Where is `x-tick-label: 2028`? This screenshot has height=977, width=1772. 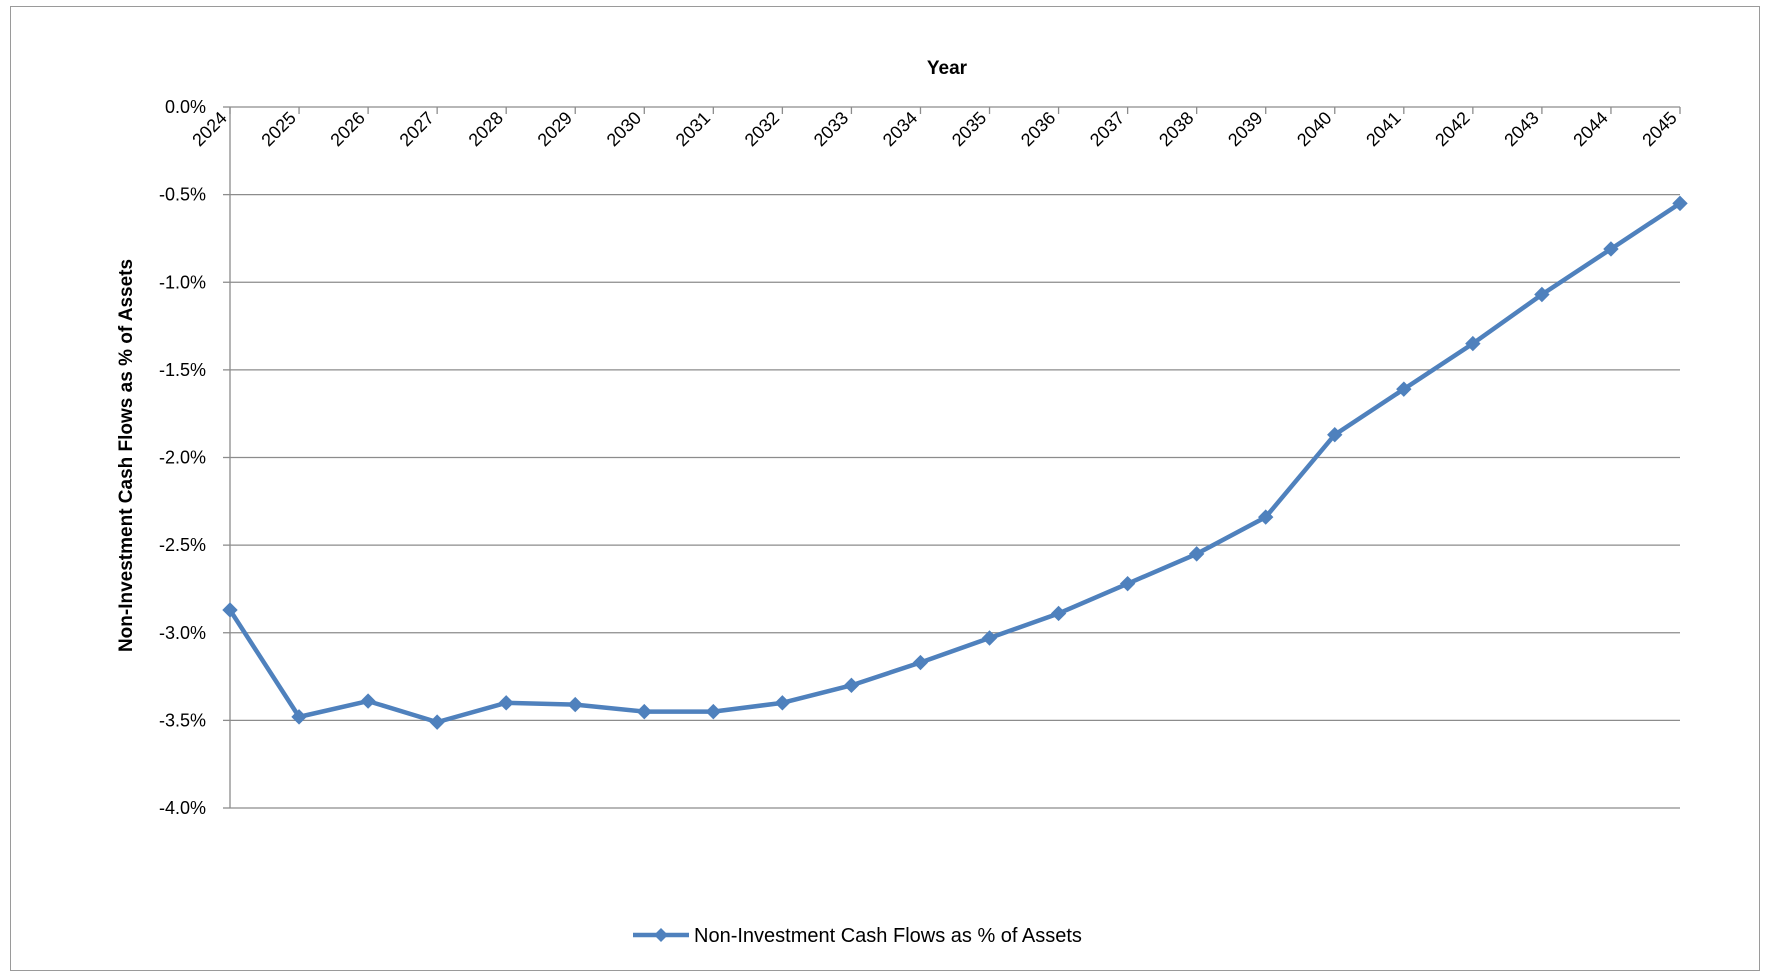 x-tick-label: 2028 is located at coordinates (486, 129).